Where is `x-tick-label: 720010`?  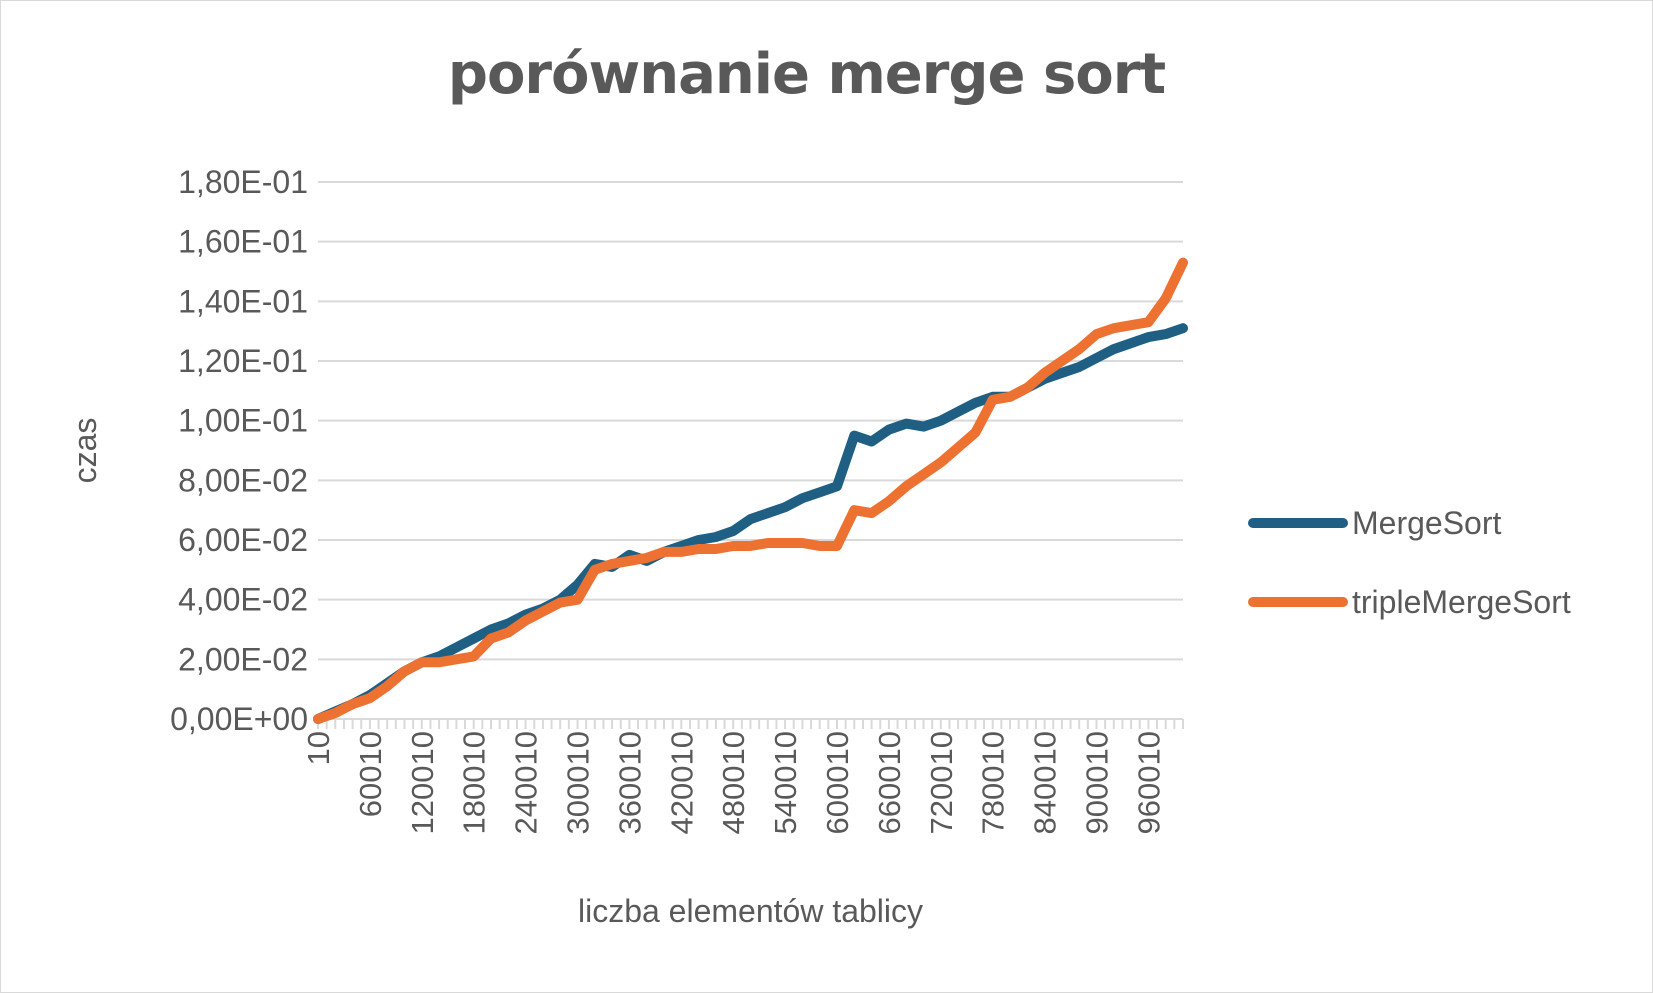
x-tick-label: 720010 is located at coordinates (941, 782).